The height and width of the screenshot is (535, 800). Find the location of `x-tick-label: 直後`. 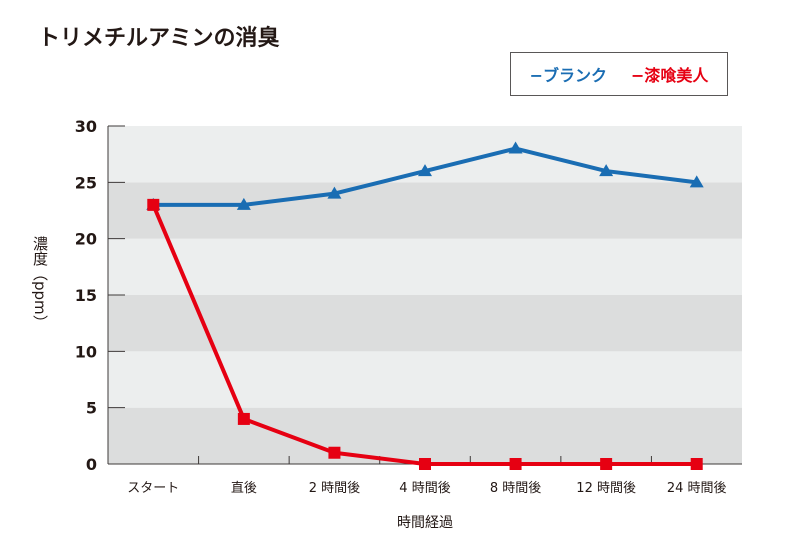

x-tick-label: 直後 is located at coordinates (244, 488).